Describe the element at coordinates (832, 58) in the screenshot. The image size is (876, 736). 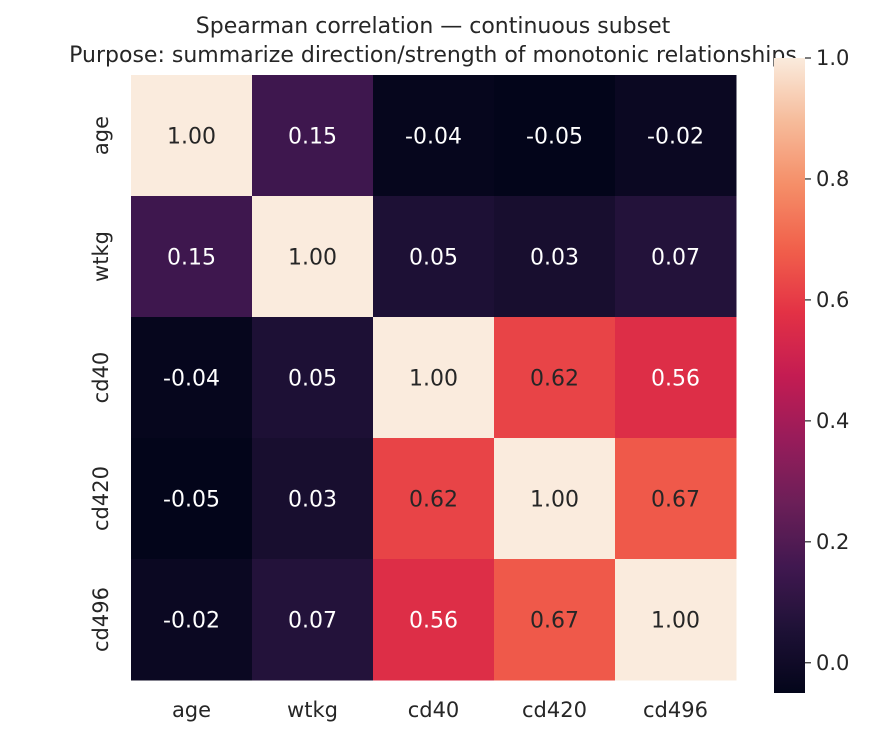
I see `colorbar-tick-label: 1.0` at that location.